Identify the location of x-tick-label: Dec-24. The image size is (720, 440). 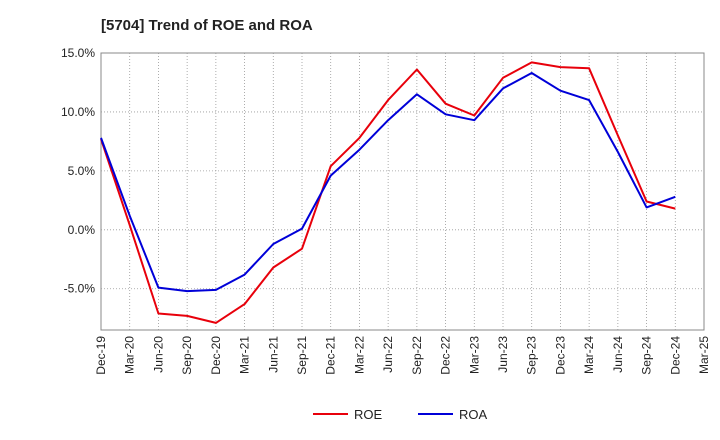
(675, 355).